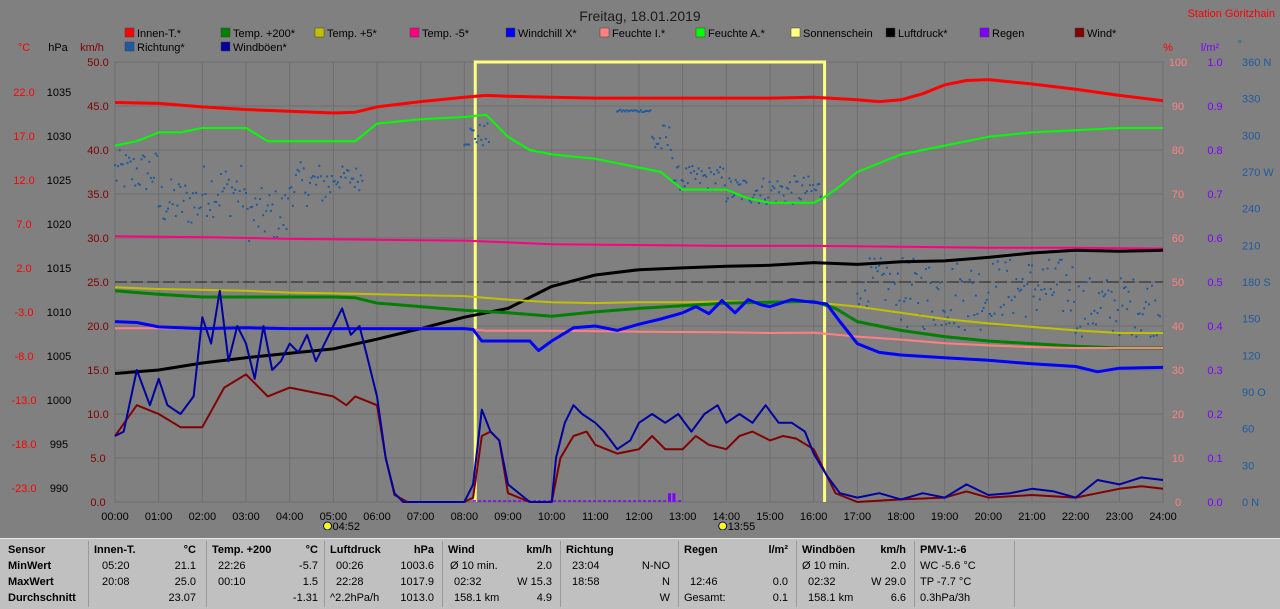 This screenshot has width=1280, height=609. What do you see at coordinates (159, 34) in the screenshot?
I see `legend-label: Innen-T.*` at bounding box center [159, 34].